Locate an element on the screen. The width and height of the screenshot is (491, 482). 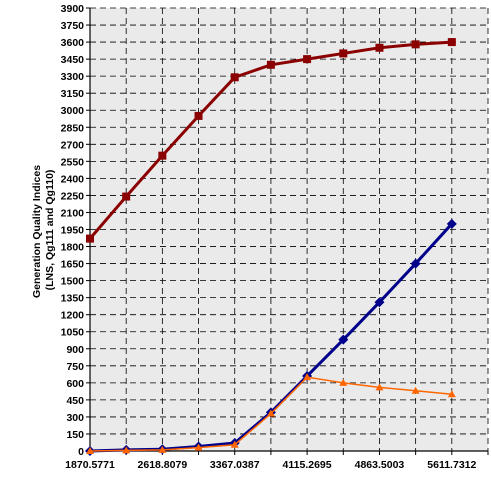
y-tick-label: 300 is located at coordinates (75, 418).